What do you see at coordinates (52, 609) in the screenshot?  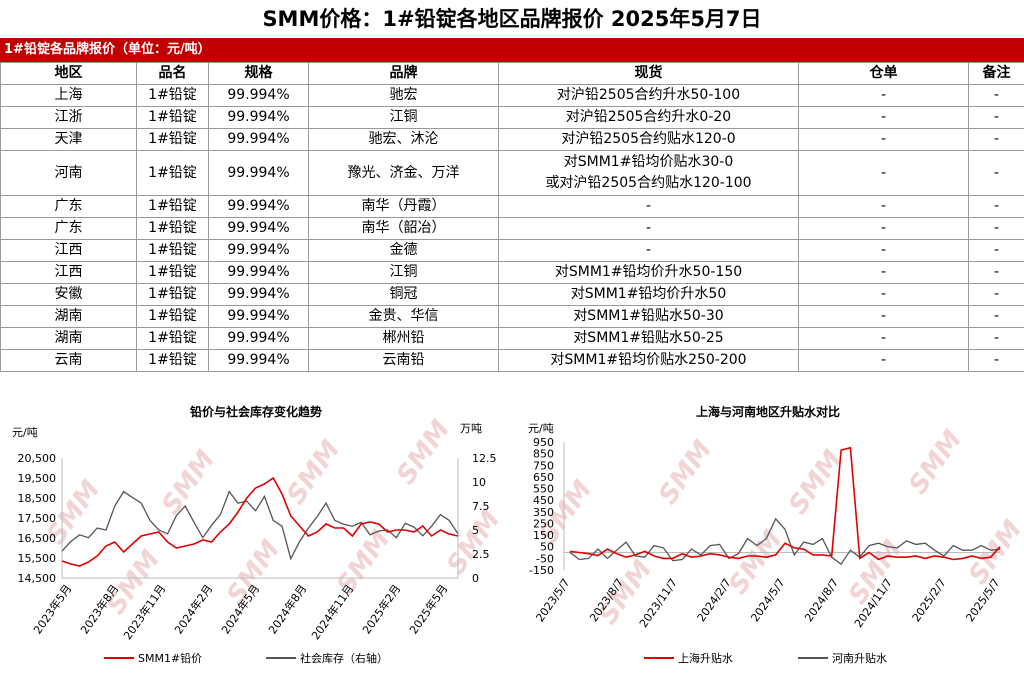 I see `x-tick-label: 2023年5月` at bounding box center [52, 609].